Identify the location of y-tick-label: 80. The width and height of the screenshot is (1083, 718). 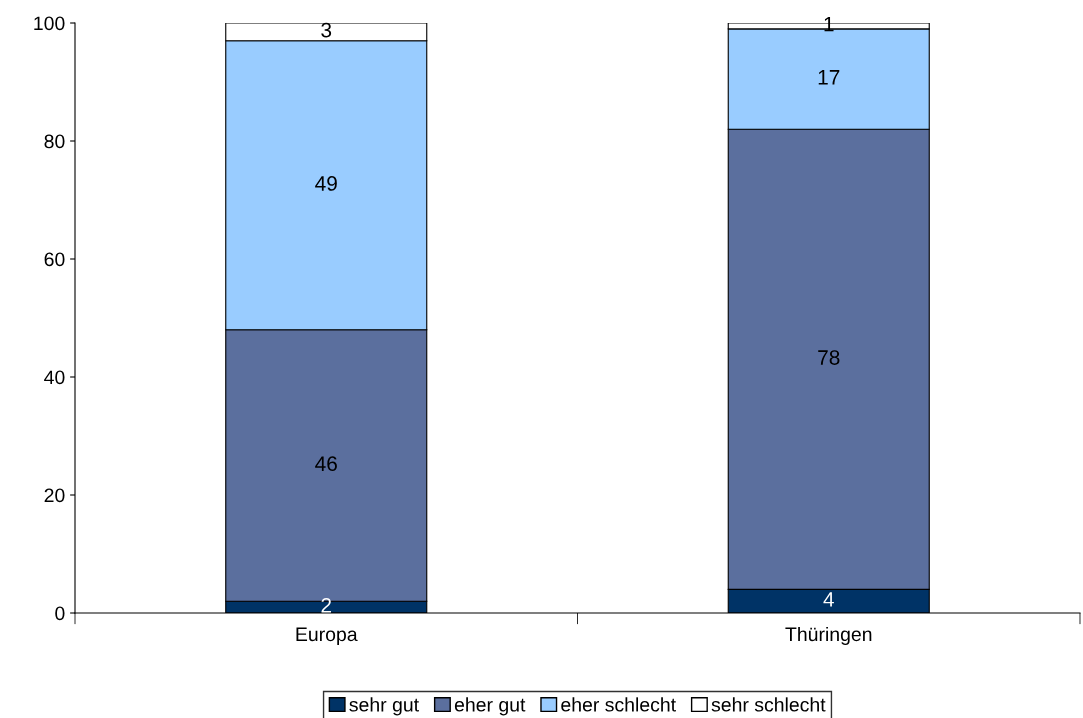
(54, 141).